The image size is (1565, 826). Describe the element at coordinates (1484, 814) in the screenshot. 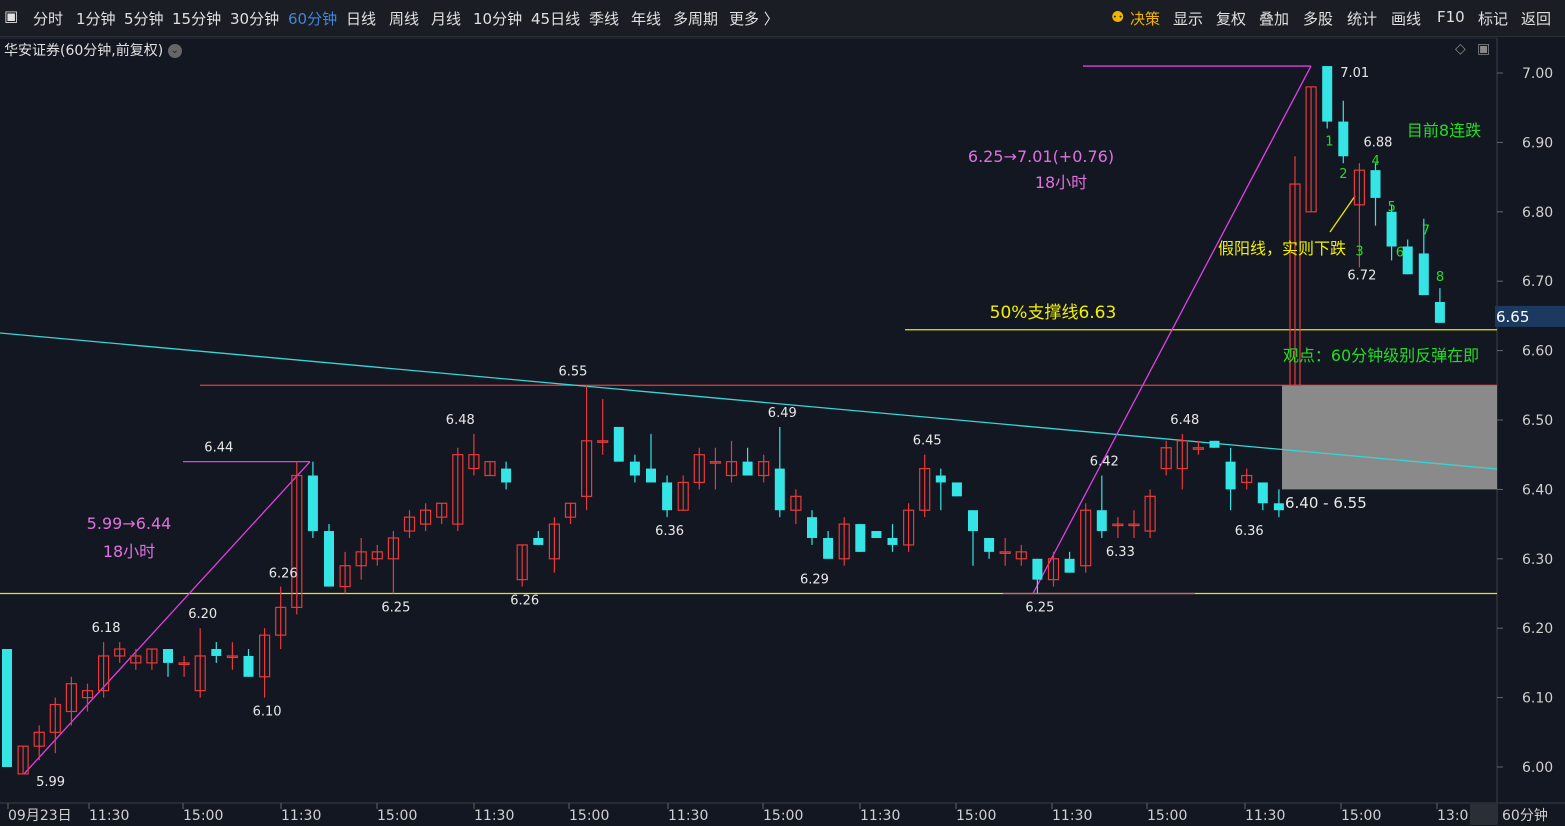

I see `scroll-end-box` at that location.